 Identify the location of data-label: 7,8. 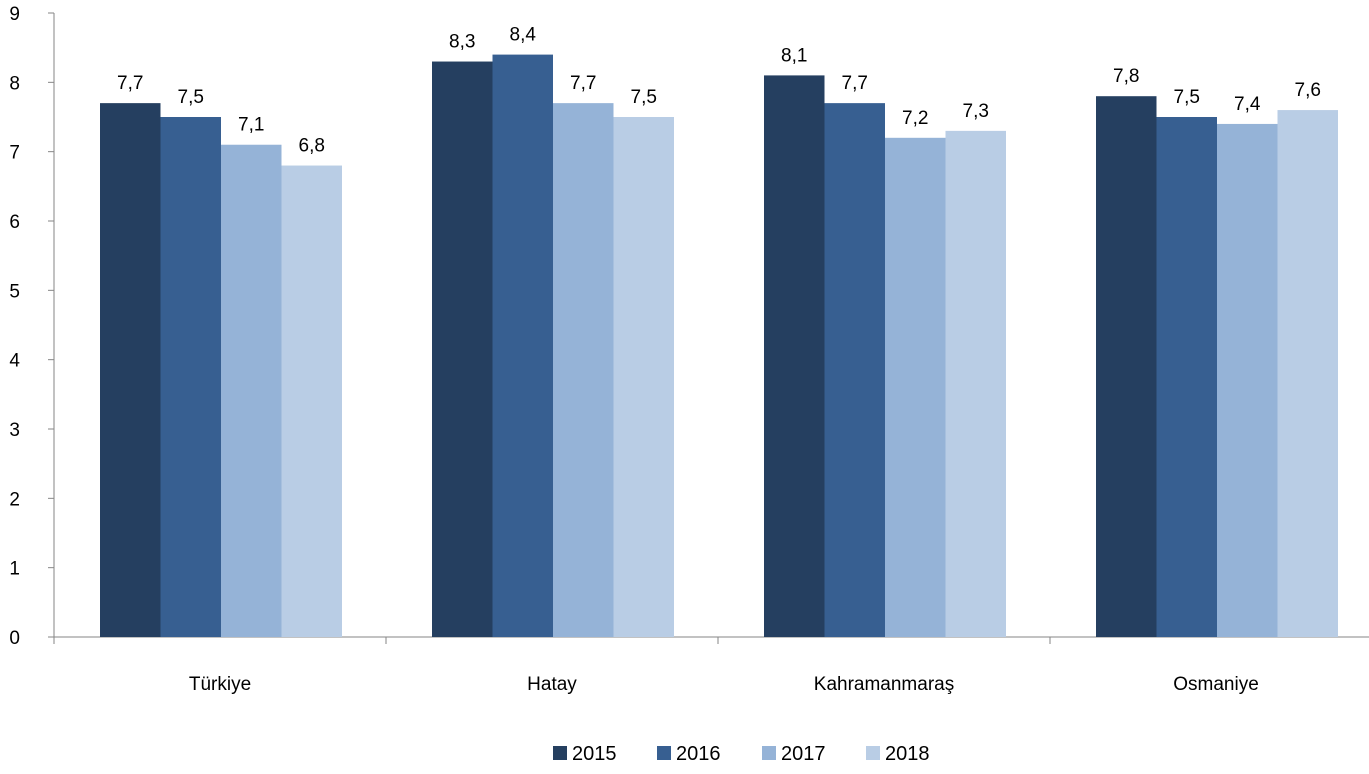
(1126, 76).